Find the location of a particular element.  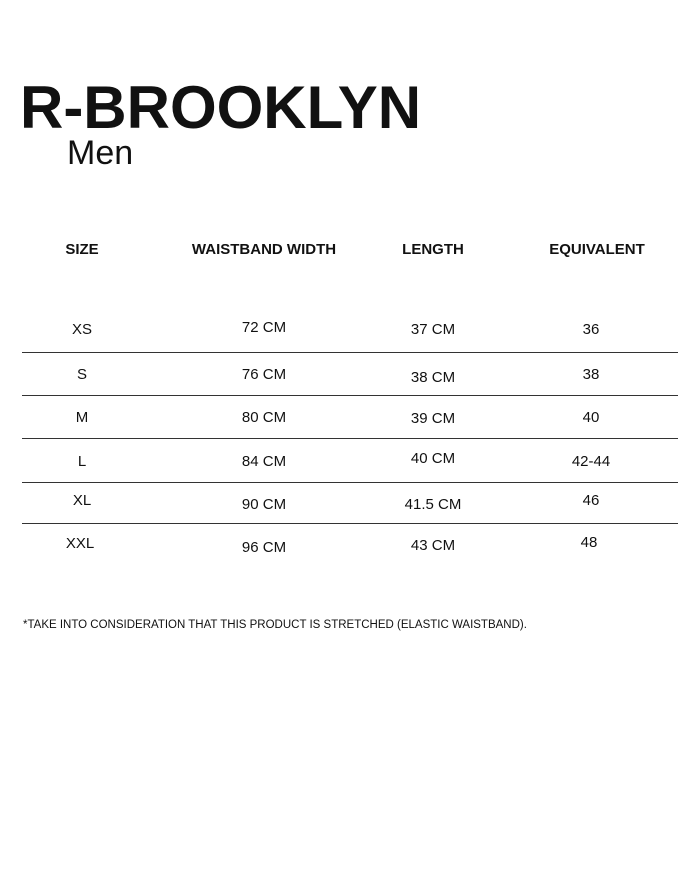

table-cell: 38 is located at coordinates (591, 374).